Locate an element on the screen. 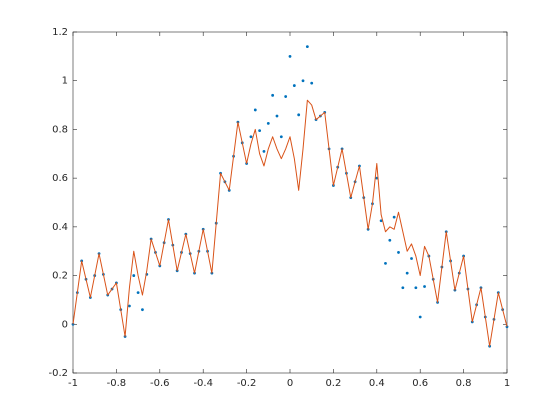 The height and width of the screenshot is (420, 560). x-tick-label: -0.8 is located at coordinates (117, 383).